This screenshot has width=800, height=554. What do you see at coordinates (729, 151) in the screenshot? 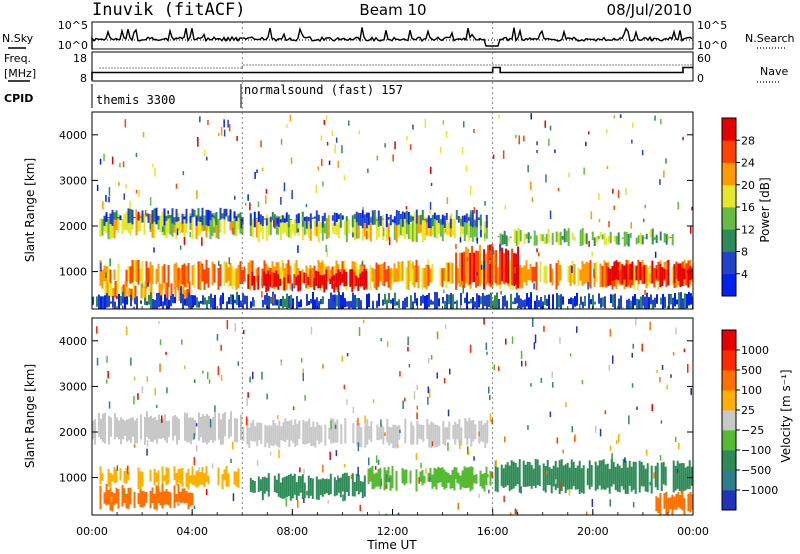
I see `colorbar-swatch` at bounding box center [729, 151].